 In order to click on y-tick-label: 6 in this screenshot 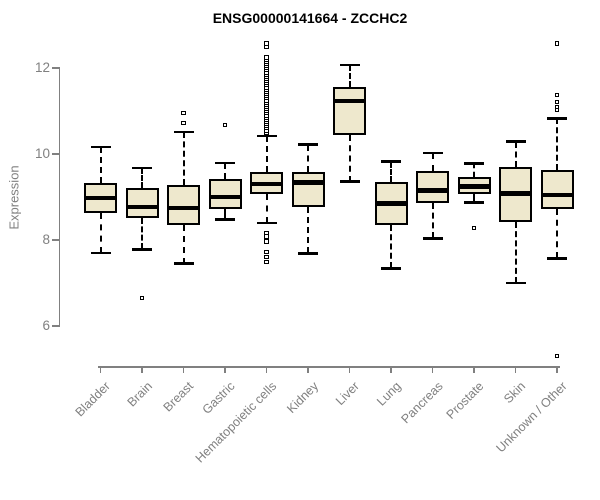, I will do `click(46, 325)`.